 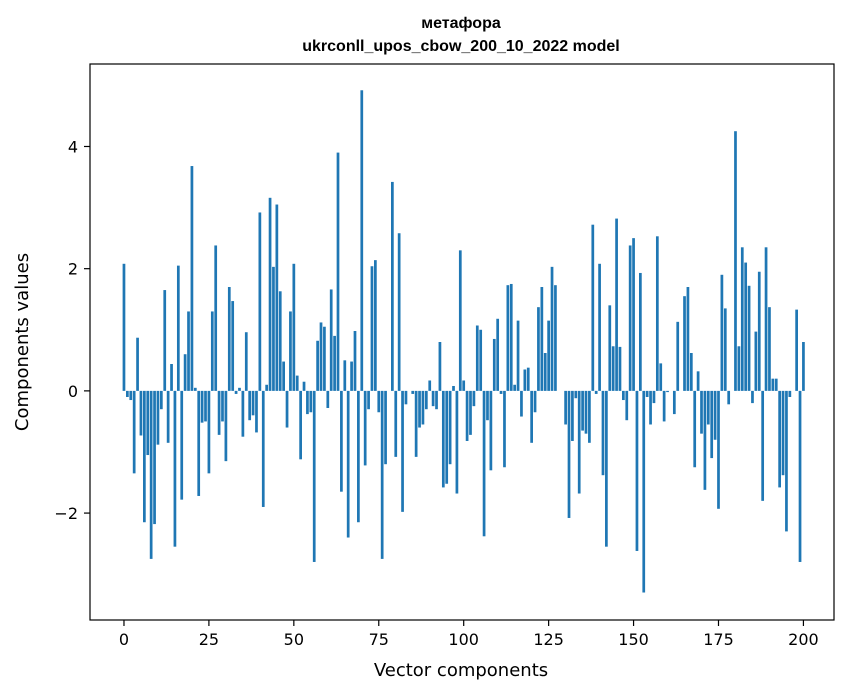 What do you see at coordinates (548, 639) in the screenshot?
I see `x-tick-label: 125` at bounding box center [548, 639].